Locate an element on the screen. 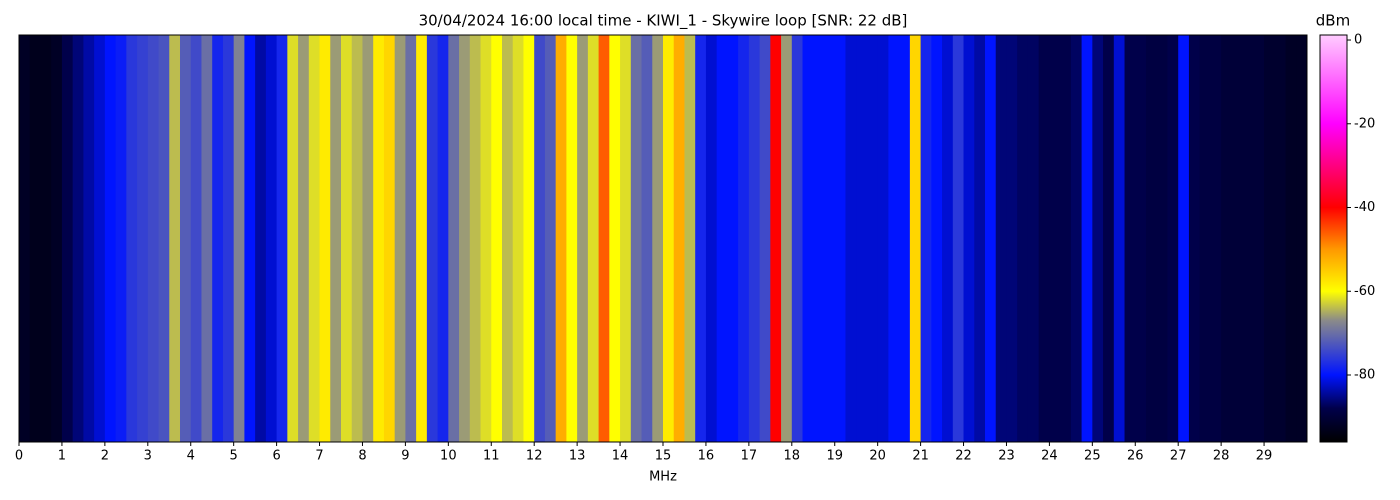  x-tick-label: 25 is located at coordinates (1092, 456).